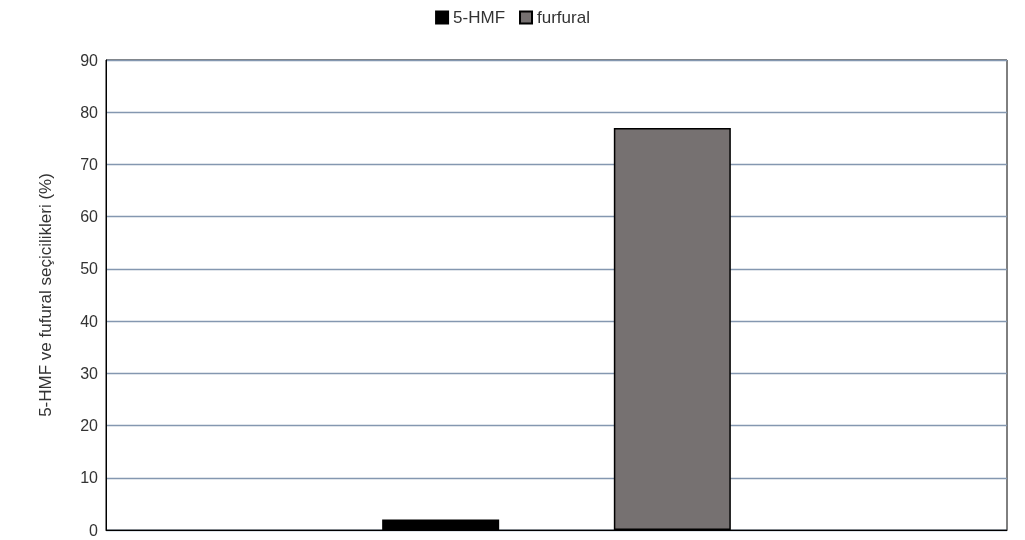 The width and height of the screenshot is (1025, 540). Describe the element at coordinates (89, 217) in the screenshot. I see `y-tick-label: 60` at that location.